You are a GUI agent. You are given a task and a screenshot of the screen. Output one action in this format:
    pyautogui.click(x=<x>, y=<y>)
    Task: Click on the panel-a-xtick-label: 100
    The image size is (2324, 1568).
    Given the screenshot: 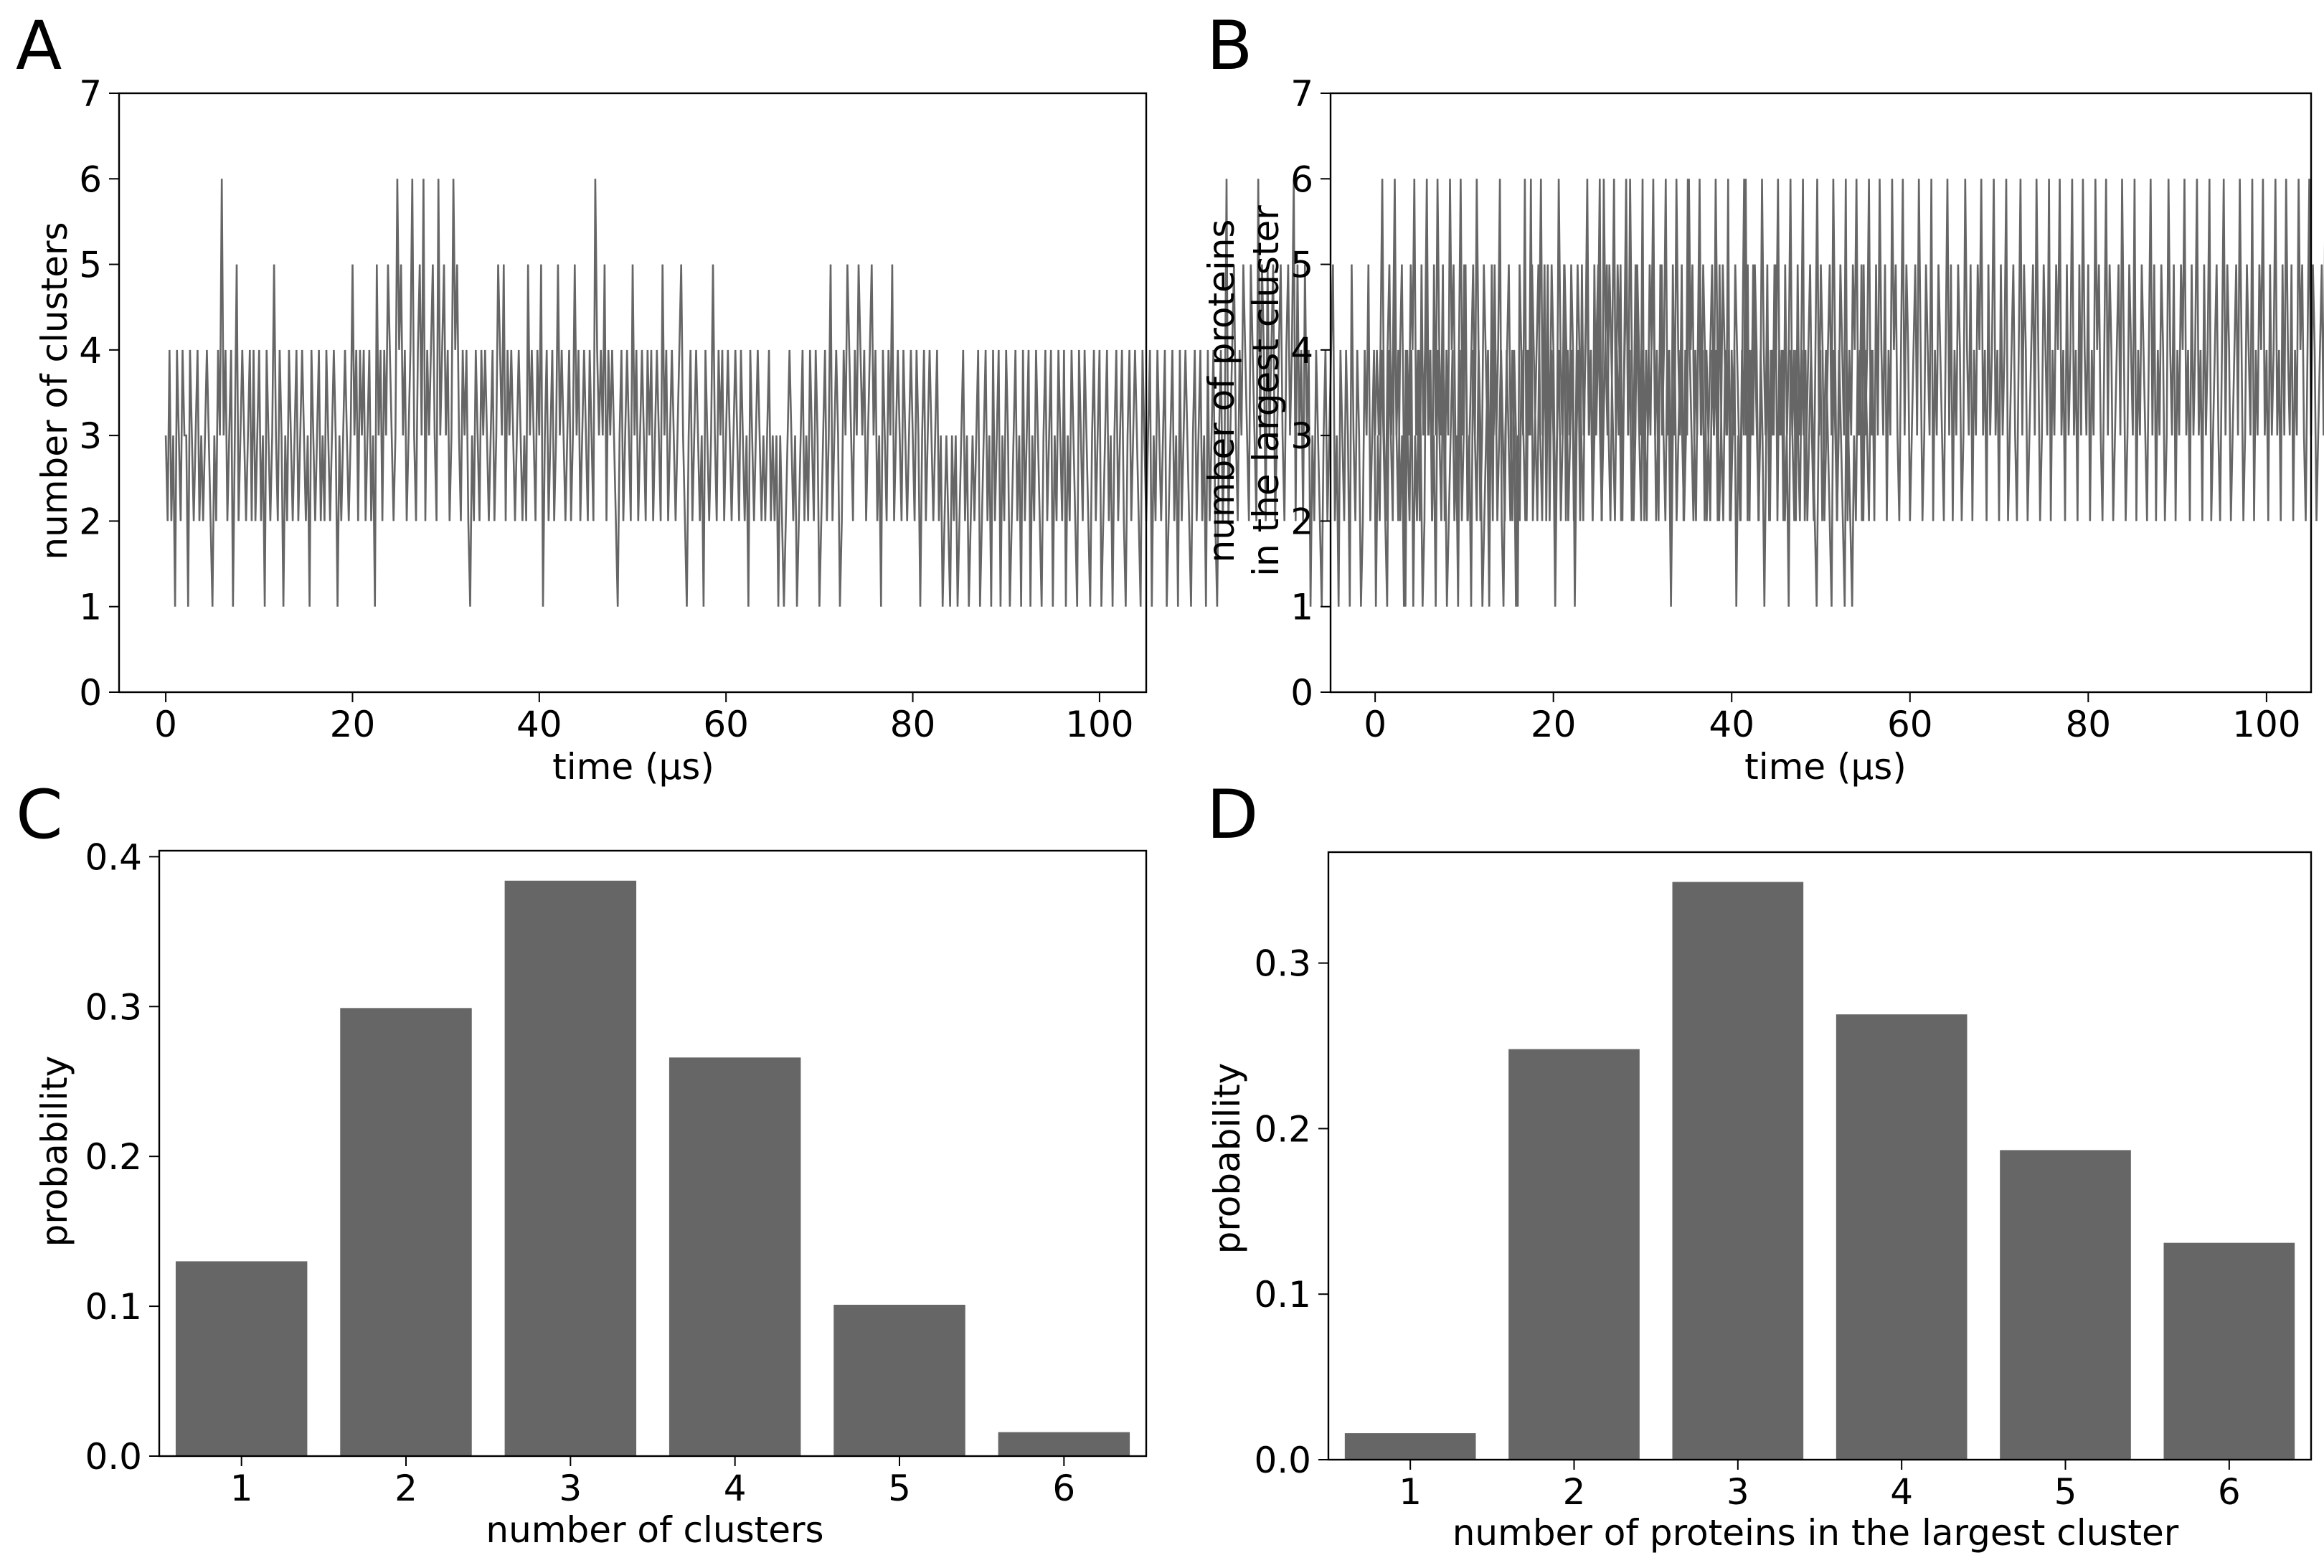 What is the action you would take?
    pyautogui.click(x=1099, y=725)
    